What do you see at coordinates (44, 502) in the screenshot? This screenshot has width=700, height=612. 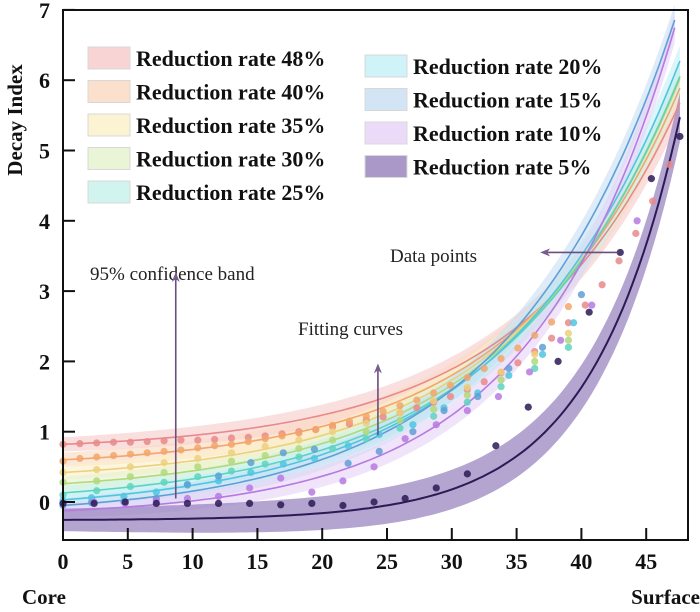 I see `y-tick-label: 0` at bounding box center [44, 502].